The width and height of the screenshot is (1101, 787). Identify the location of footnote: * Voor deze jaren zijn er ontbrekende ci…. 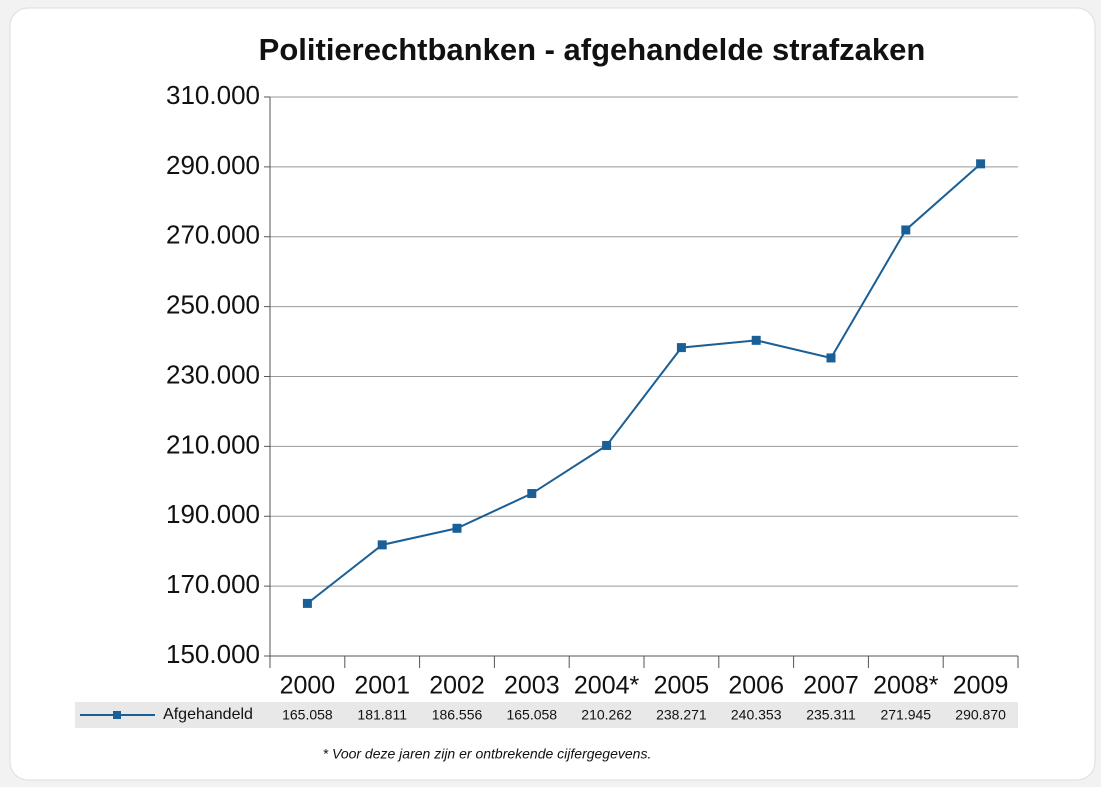
(487, 754).